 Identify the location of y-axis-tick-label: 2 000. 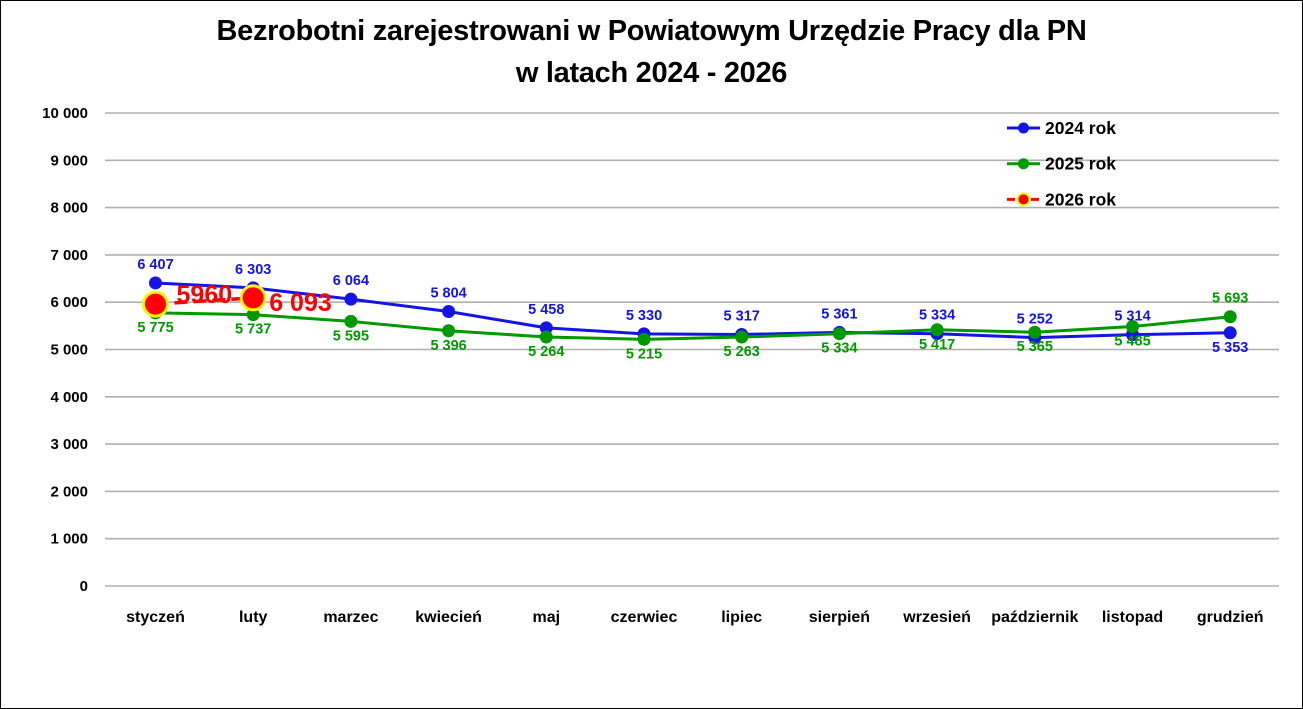
(69, 491).